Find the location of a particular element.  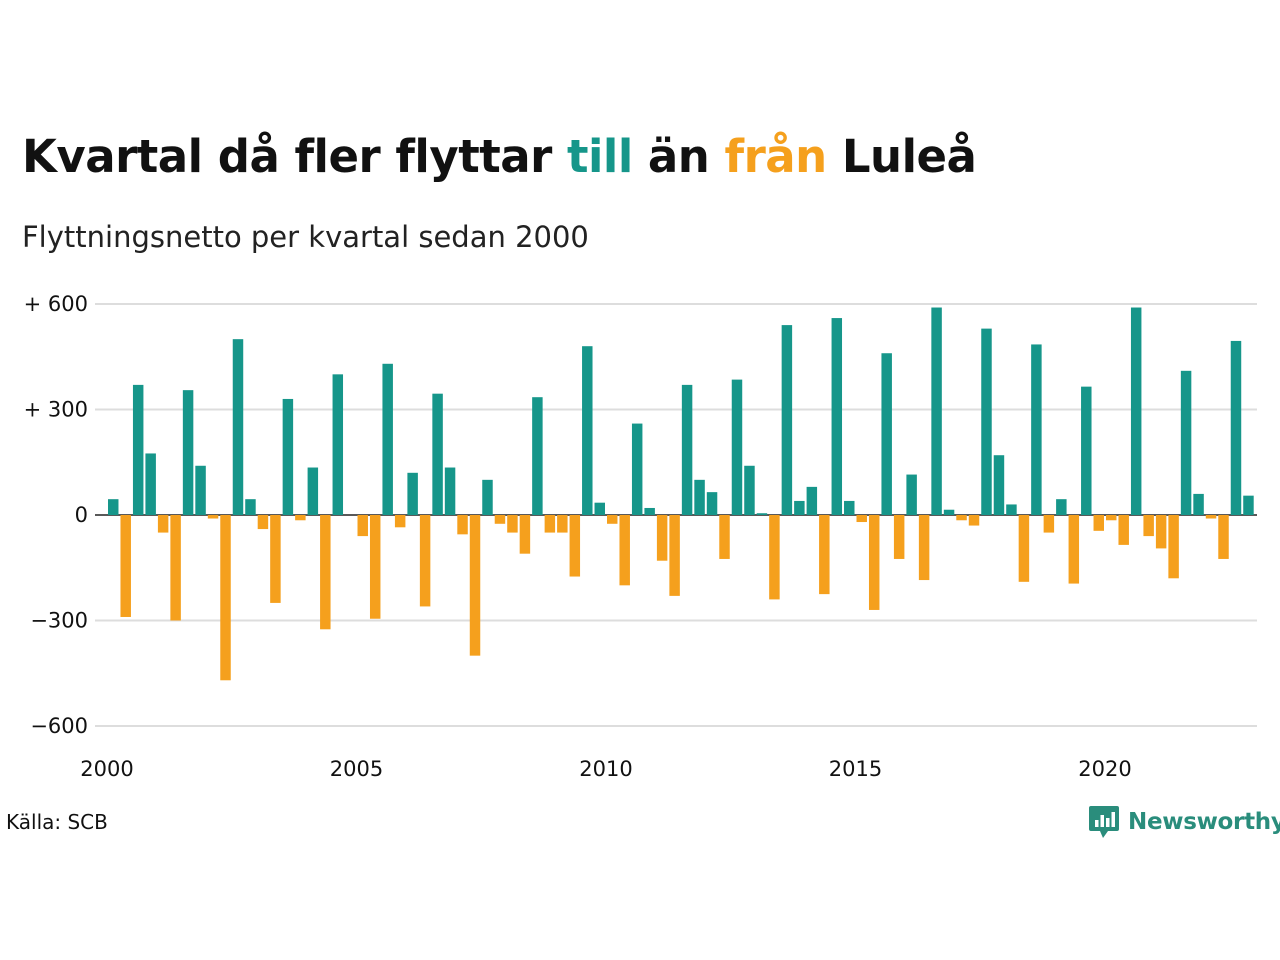

newsworthy-logo: Newsworthy is located at coordinates (1184, 822).